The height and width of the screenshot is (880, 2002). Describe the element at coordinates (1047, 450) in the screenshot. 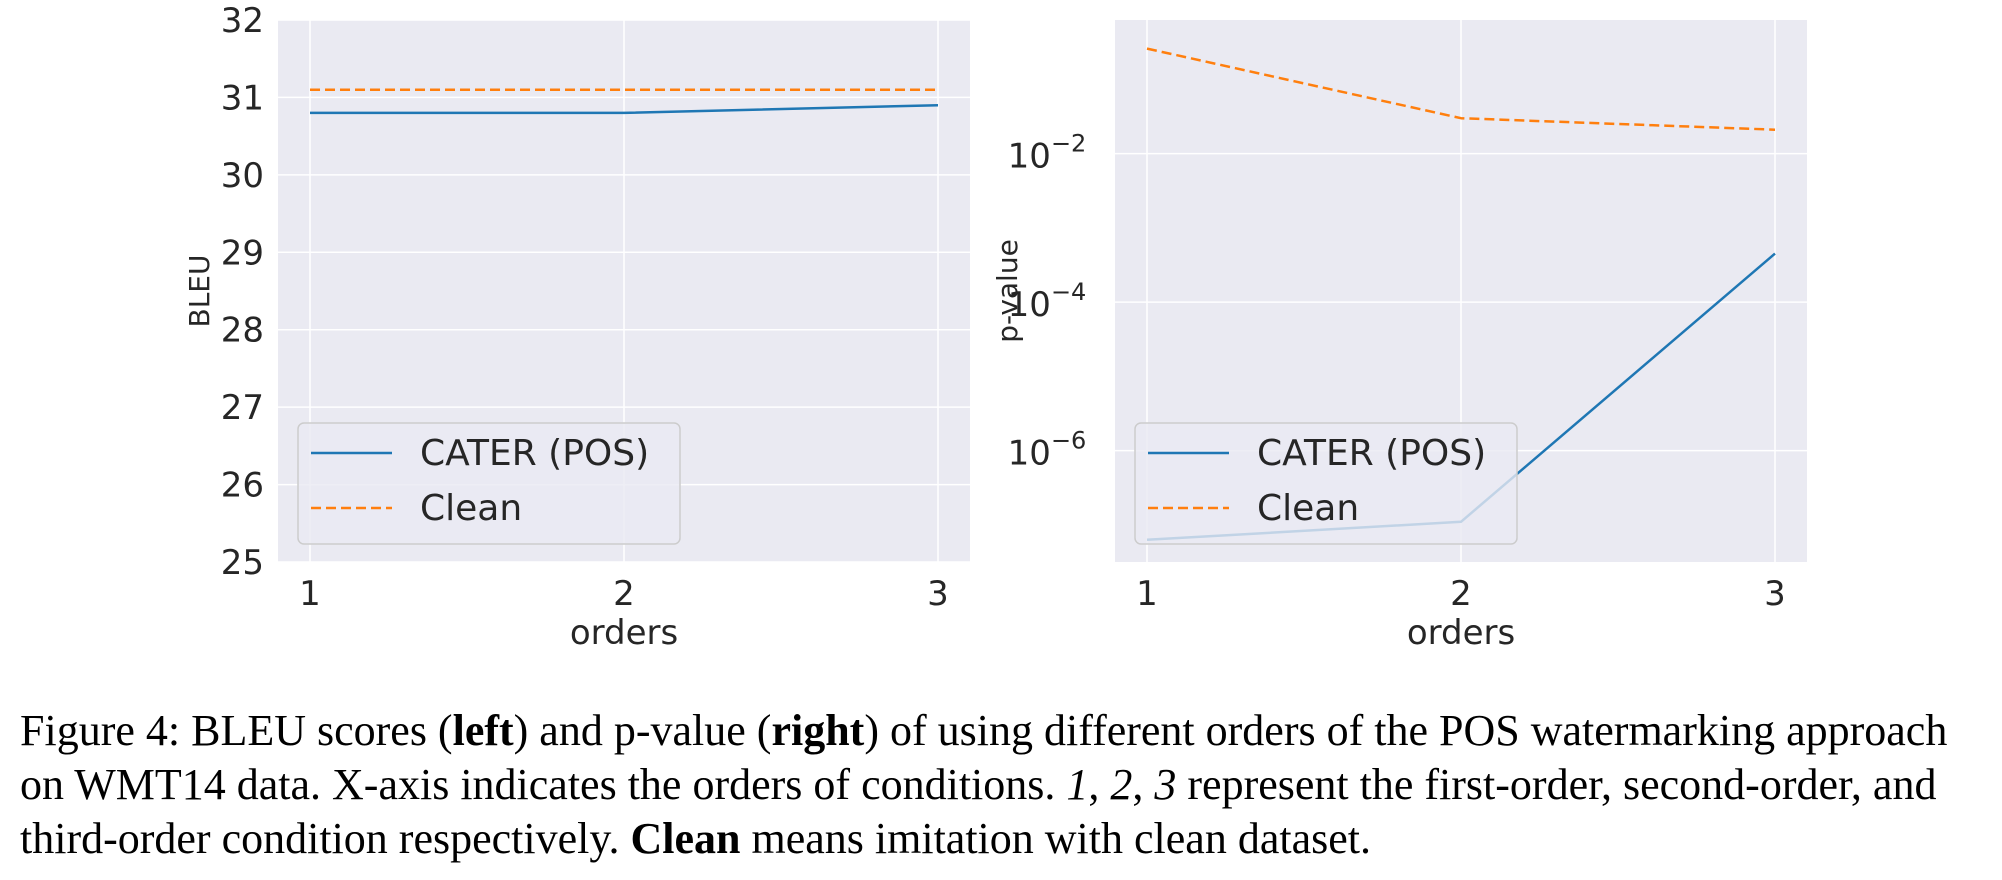

I see `pvalue-y-tick-label: 10⁻⁶` at that location.